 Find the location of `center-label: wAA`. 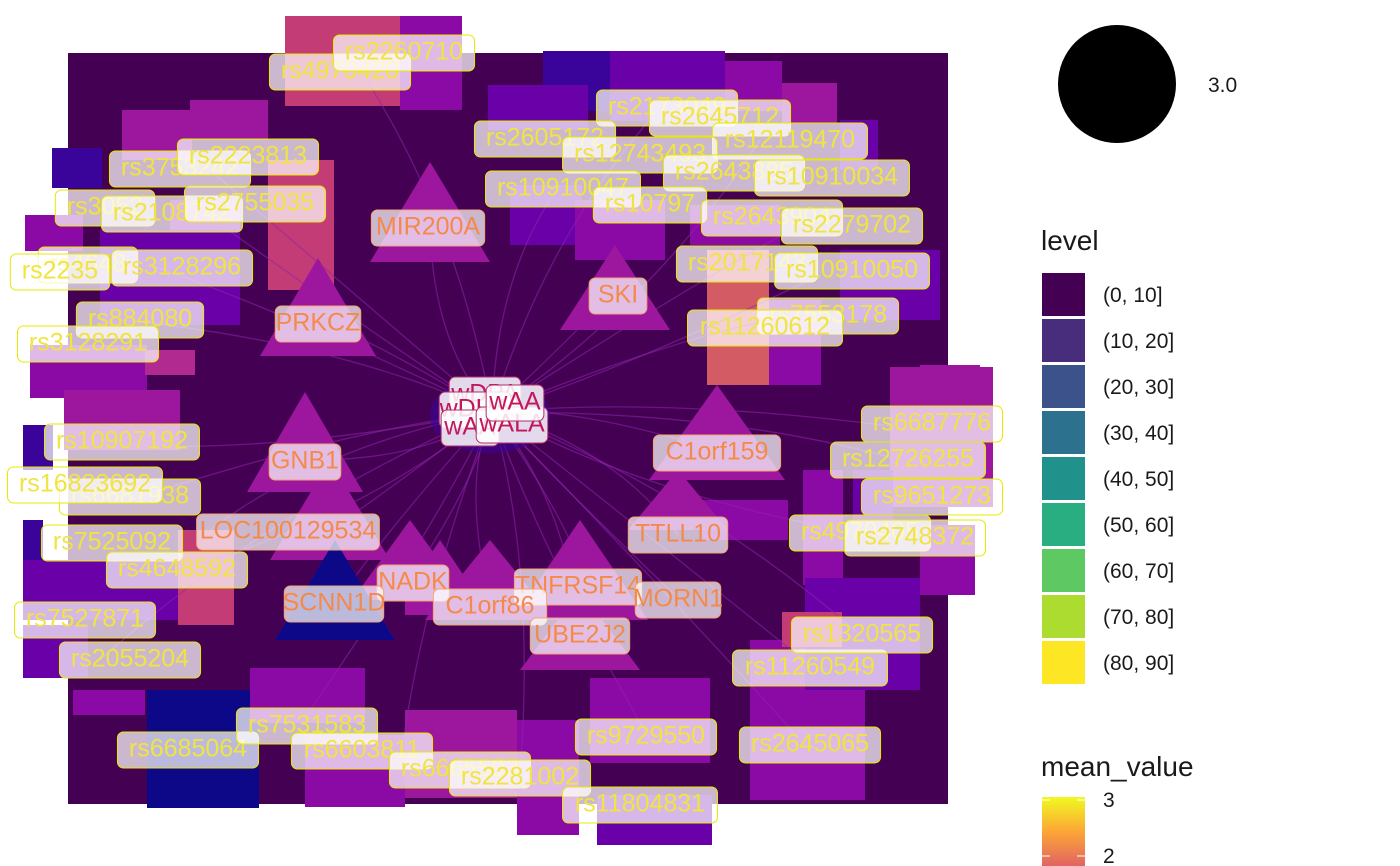

center-label: wAA is located at coordinates (515, 403).